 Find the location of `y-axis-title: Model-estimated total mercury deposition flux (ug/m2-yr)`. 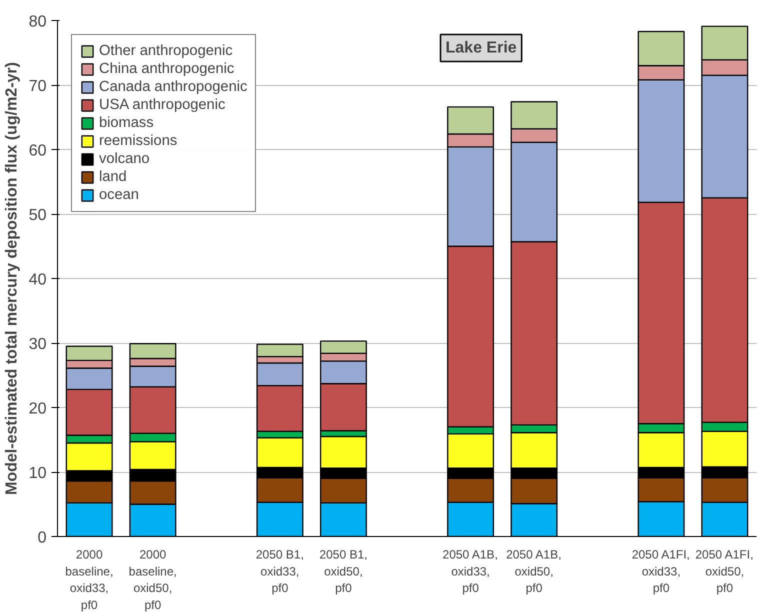

y-axis-title: Model-estimated total mercury deposition flux (ug/m2-yr) is located at coordinates (12, 278).